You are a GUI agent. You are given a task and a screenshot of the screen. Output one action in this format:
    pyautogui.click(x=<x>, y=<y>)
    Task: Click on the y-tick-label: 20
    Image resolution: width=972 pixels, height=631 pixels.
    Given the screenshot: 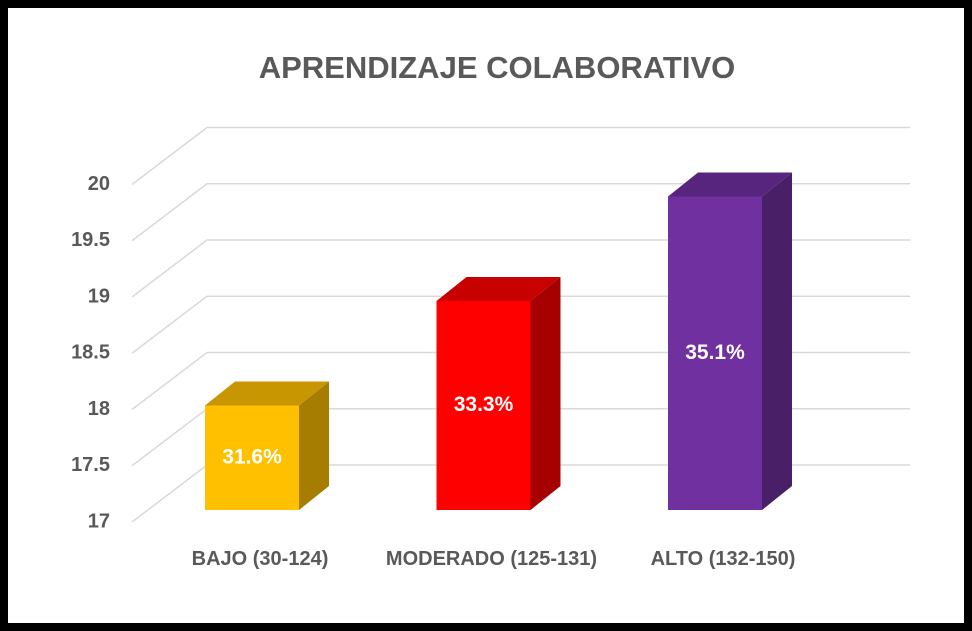 What is the action you would take?
    pyautogui.click(x=99, y=184)
    